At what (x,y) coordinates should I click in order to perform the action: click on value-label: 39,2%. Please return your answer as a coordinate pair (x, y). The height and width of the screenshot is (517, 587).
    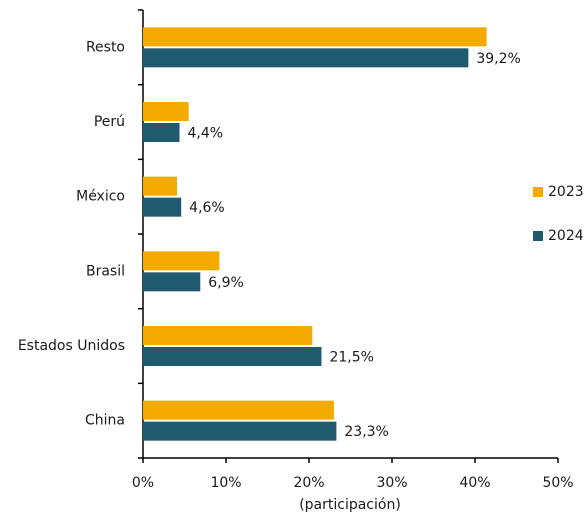
    Looking at the image, I should click on (498, 59).